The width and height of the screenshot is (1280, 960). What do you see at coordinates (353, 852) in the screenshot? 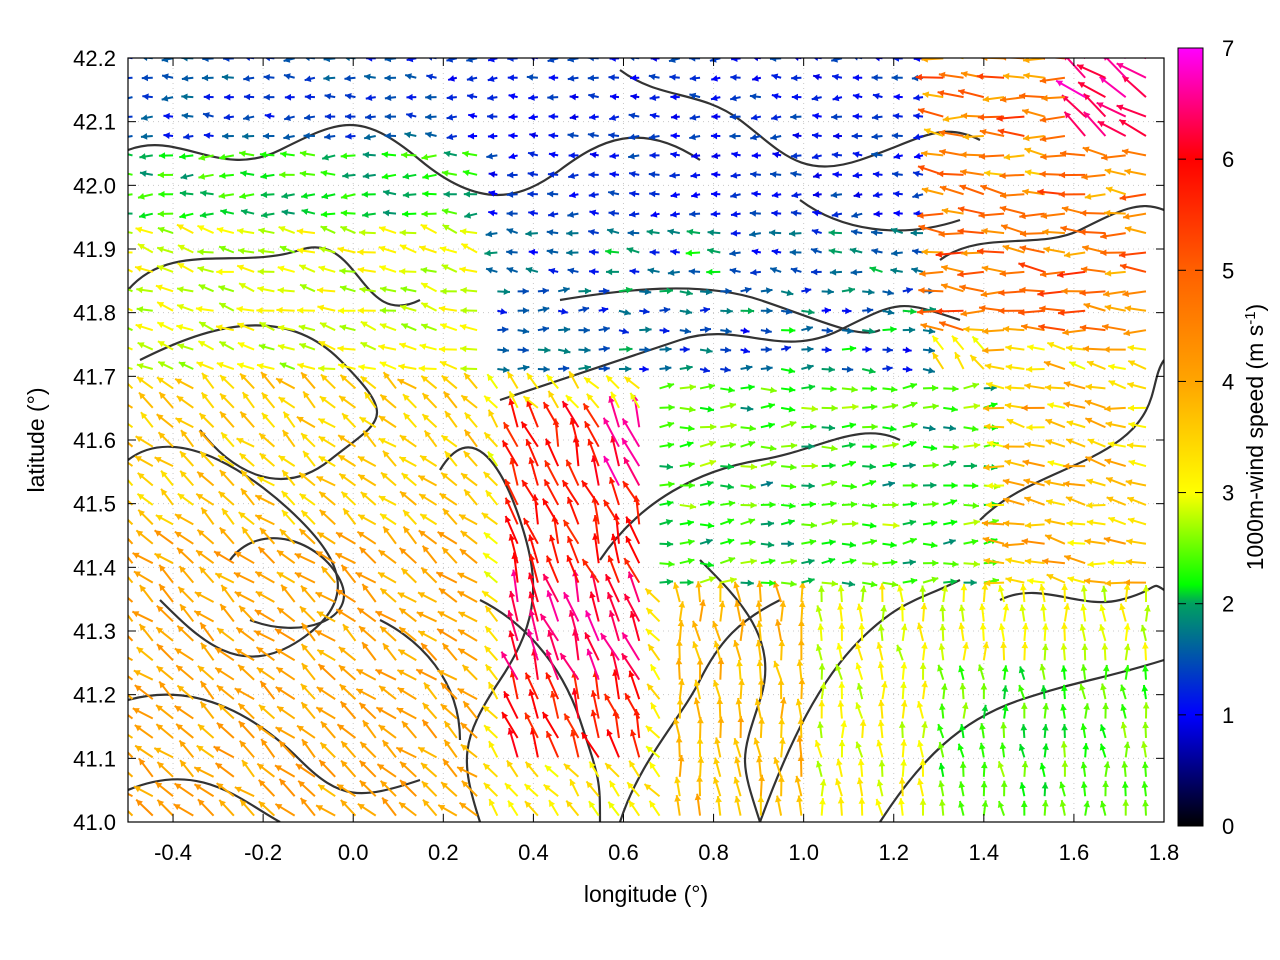
I see `x-tick-label: 0.0` at bounding box center [353, 852].